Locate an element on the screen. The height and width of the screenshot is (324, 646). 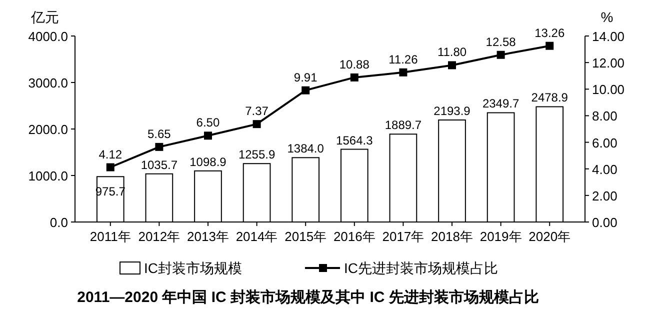
data-label: 4.12 is located at coordinates (110, 154).